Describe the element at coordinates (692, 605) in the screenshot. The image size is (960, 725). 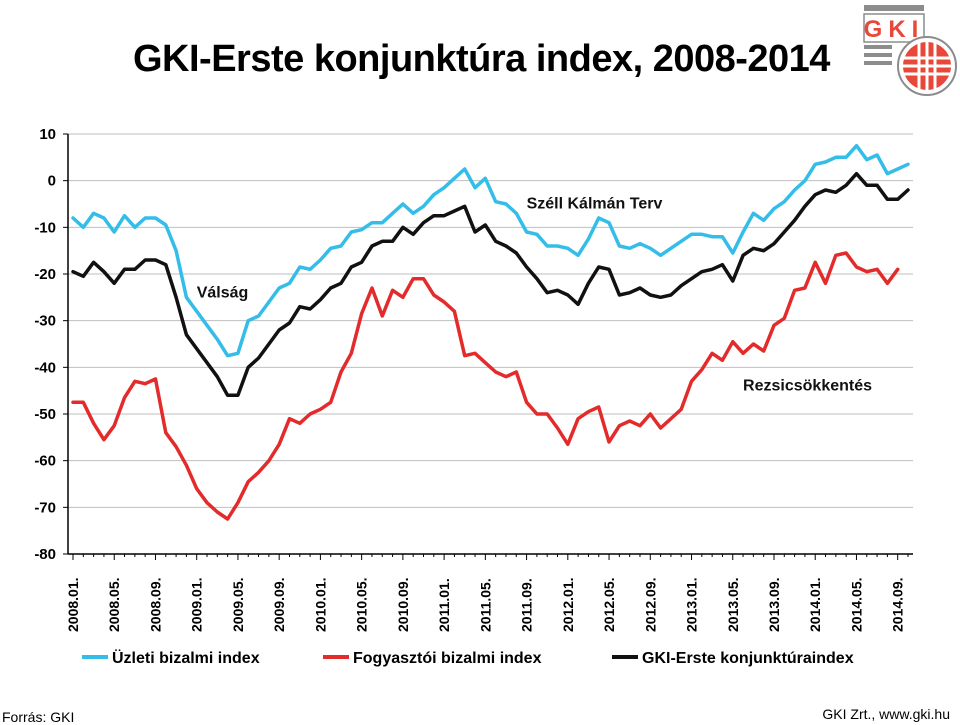
I see `x-tick-label: 2013.01.` at that location.